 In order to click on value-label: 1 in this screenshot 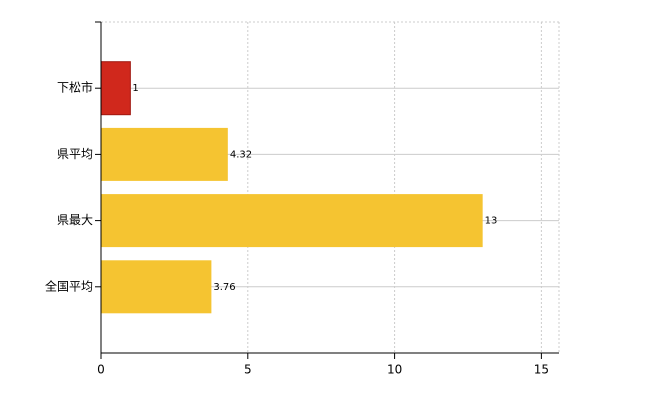, I will do `click(135, 88)`.